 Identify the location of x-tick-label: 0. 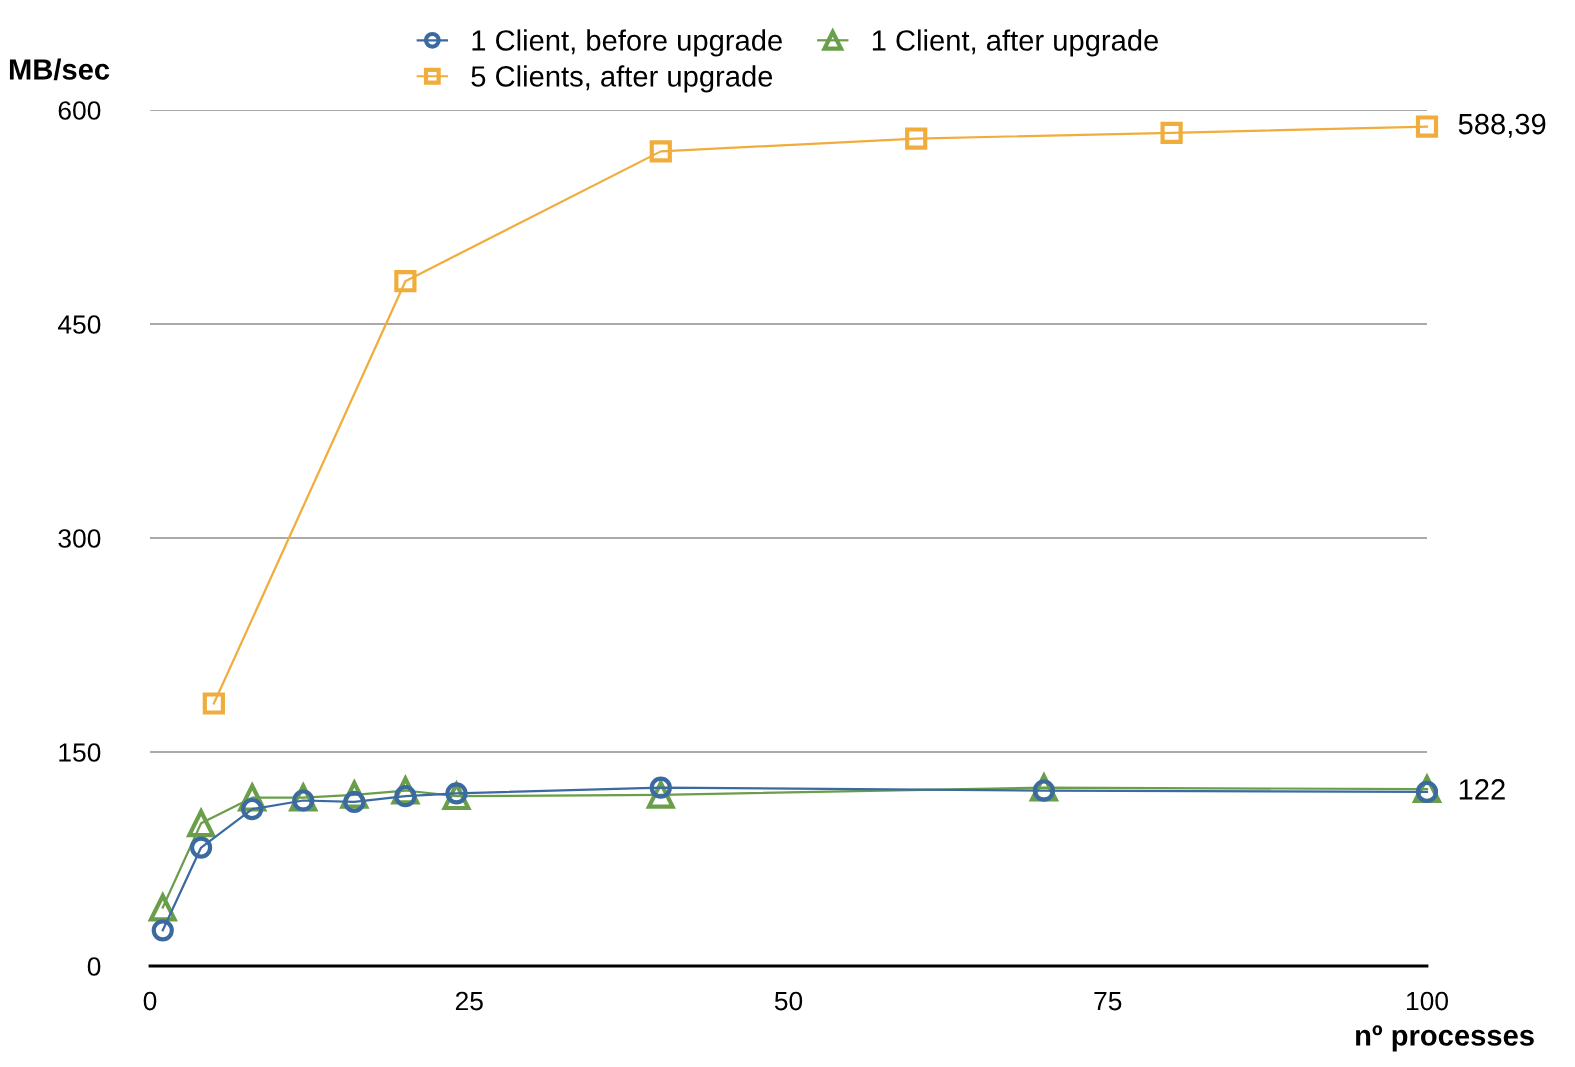
(150, 1001).